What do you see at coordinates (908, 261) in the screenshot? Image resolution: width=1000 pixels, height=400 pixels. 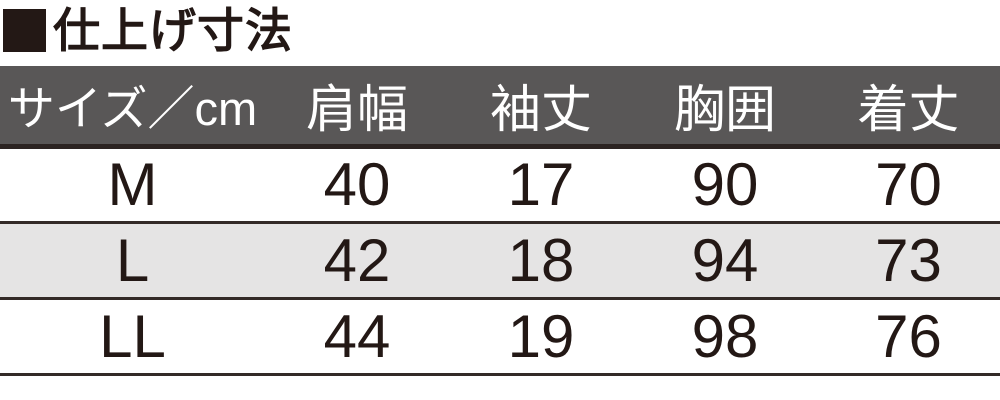 I see `cell-body-length: 73` at bounding box center [908, 261].